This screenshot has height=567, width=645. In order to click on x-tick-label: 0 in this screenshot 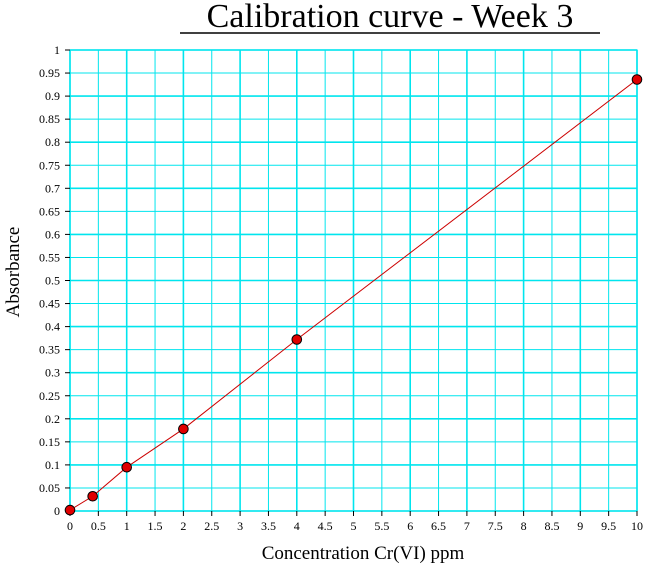, I will do `click(70, 526)`.